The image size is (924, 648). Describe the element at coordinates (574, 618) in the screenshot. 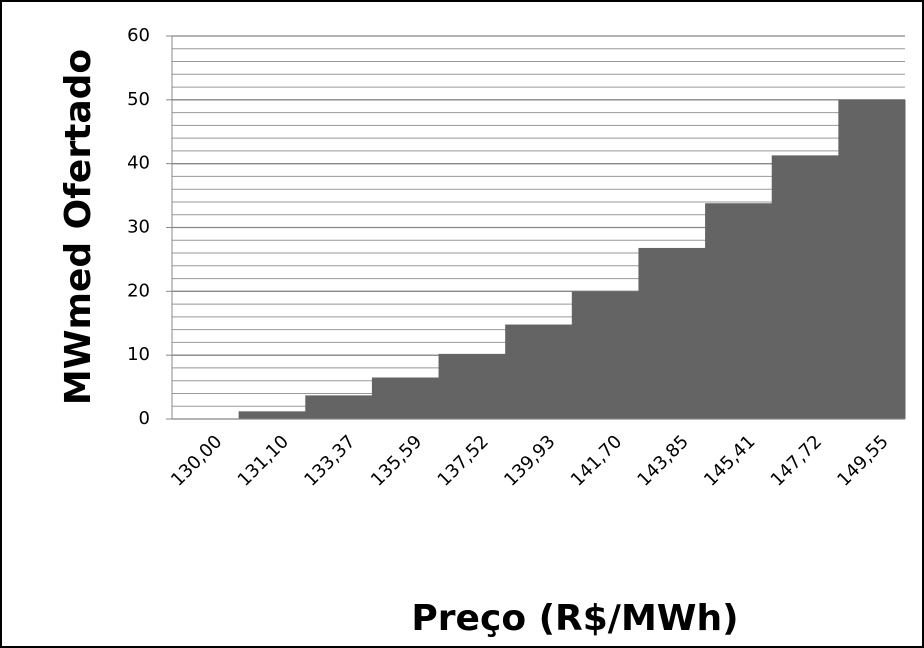

I see `x-axis-title: Preço (R$/MWh)` at that location.